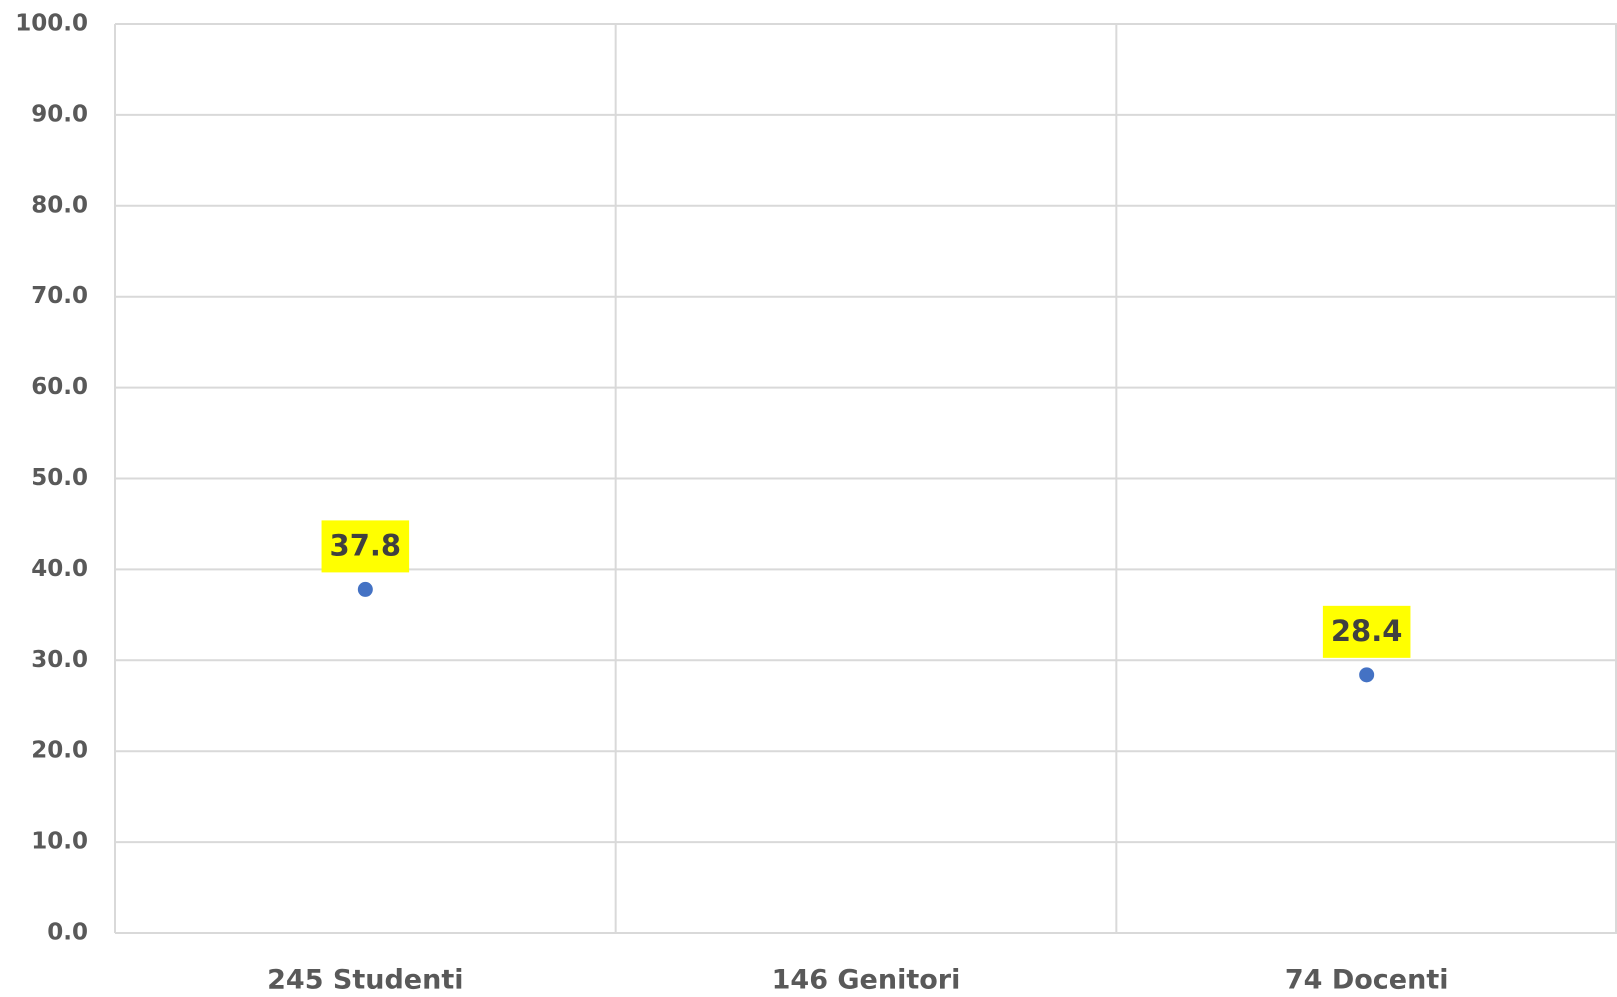  I want to click on y-tick-label: 100.0, so click(51, 24).